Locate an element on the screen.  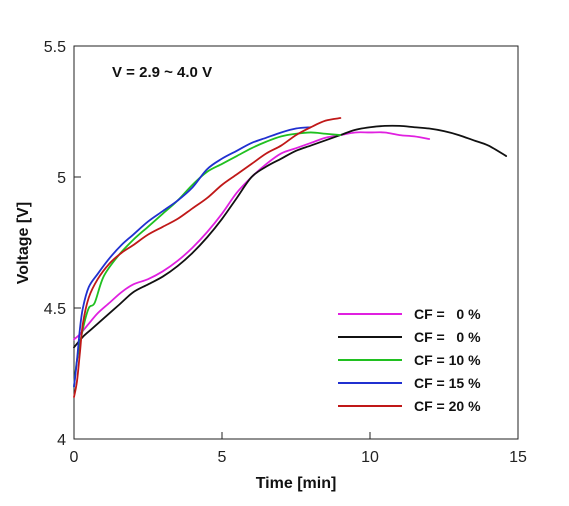
voltage-range-annotation: V = 2.9 ~ 4.0 V is located at coordinates (162, 72).